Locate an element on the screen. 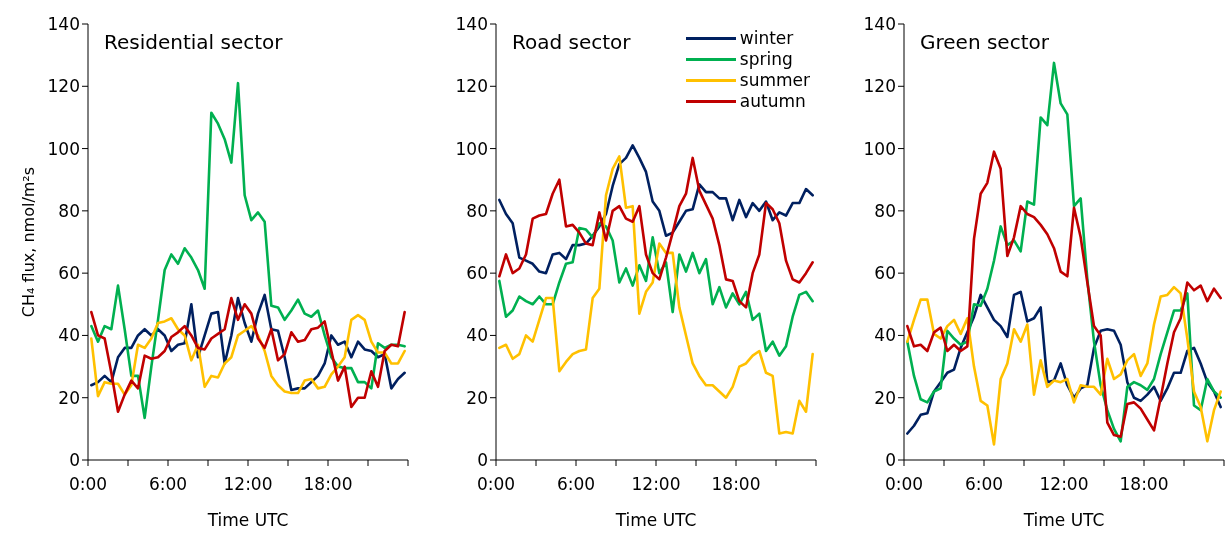 The width and height of the screenshot is (1231, 545). legend-label: summer is located at coordinates (774, 80).